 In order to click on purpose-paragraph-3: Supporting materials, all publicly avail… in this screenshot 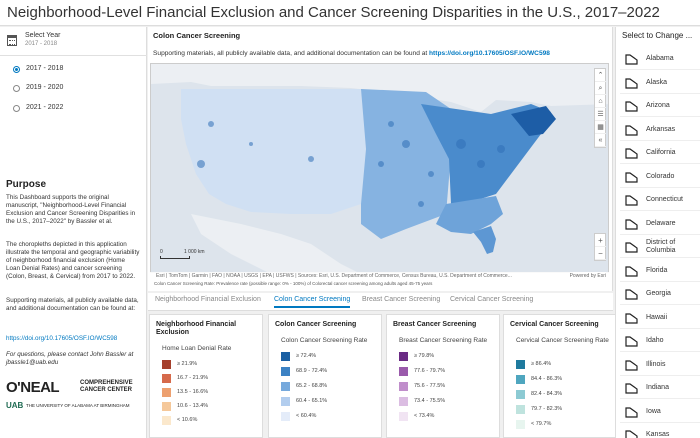, I will do `click(72, 304)`.